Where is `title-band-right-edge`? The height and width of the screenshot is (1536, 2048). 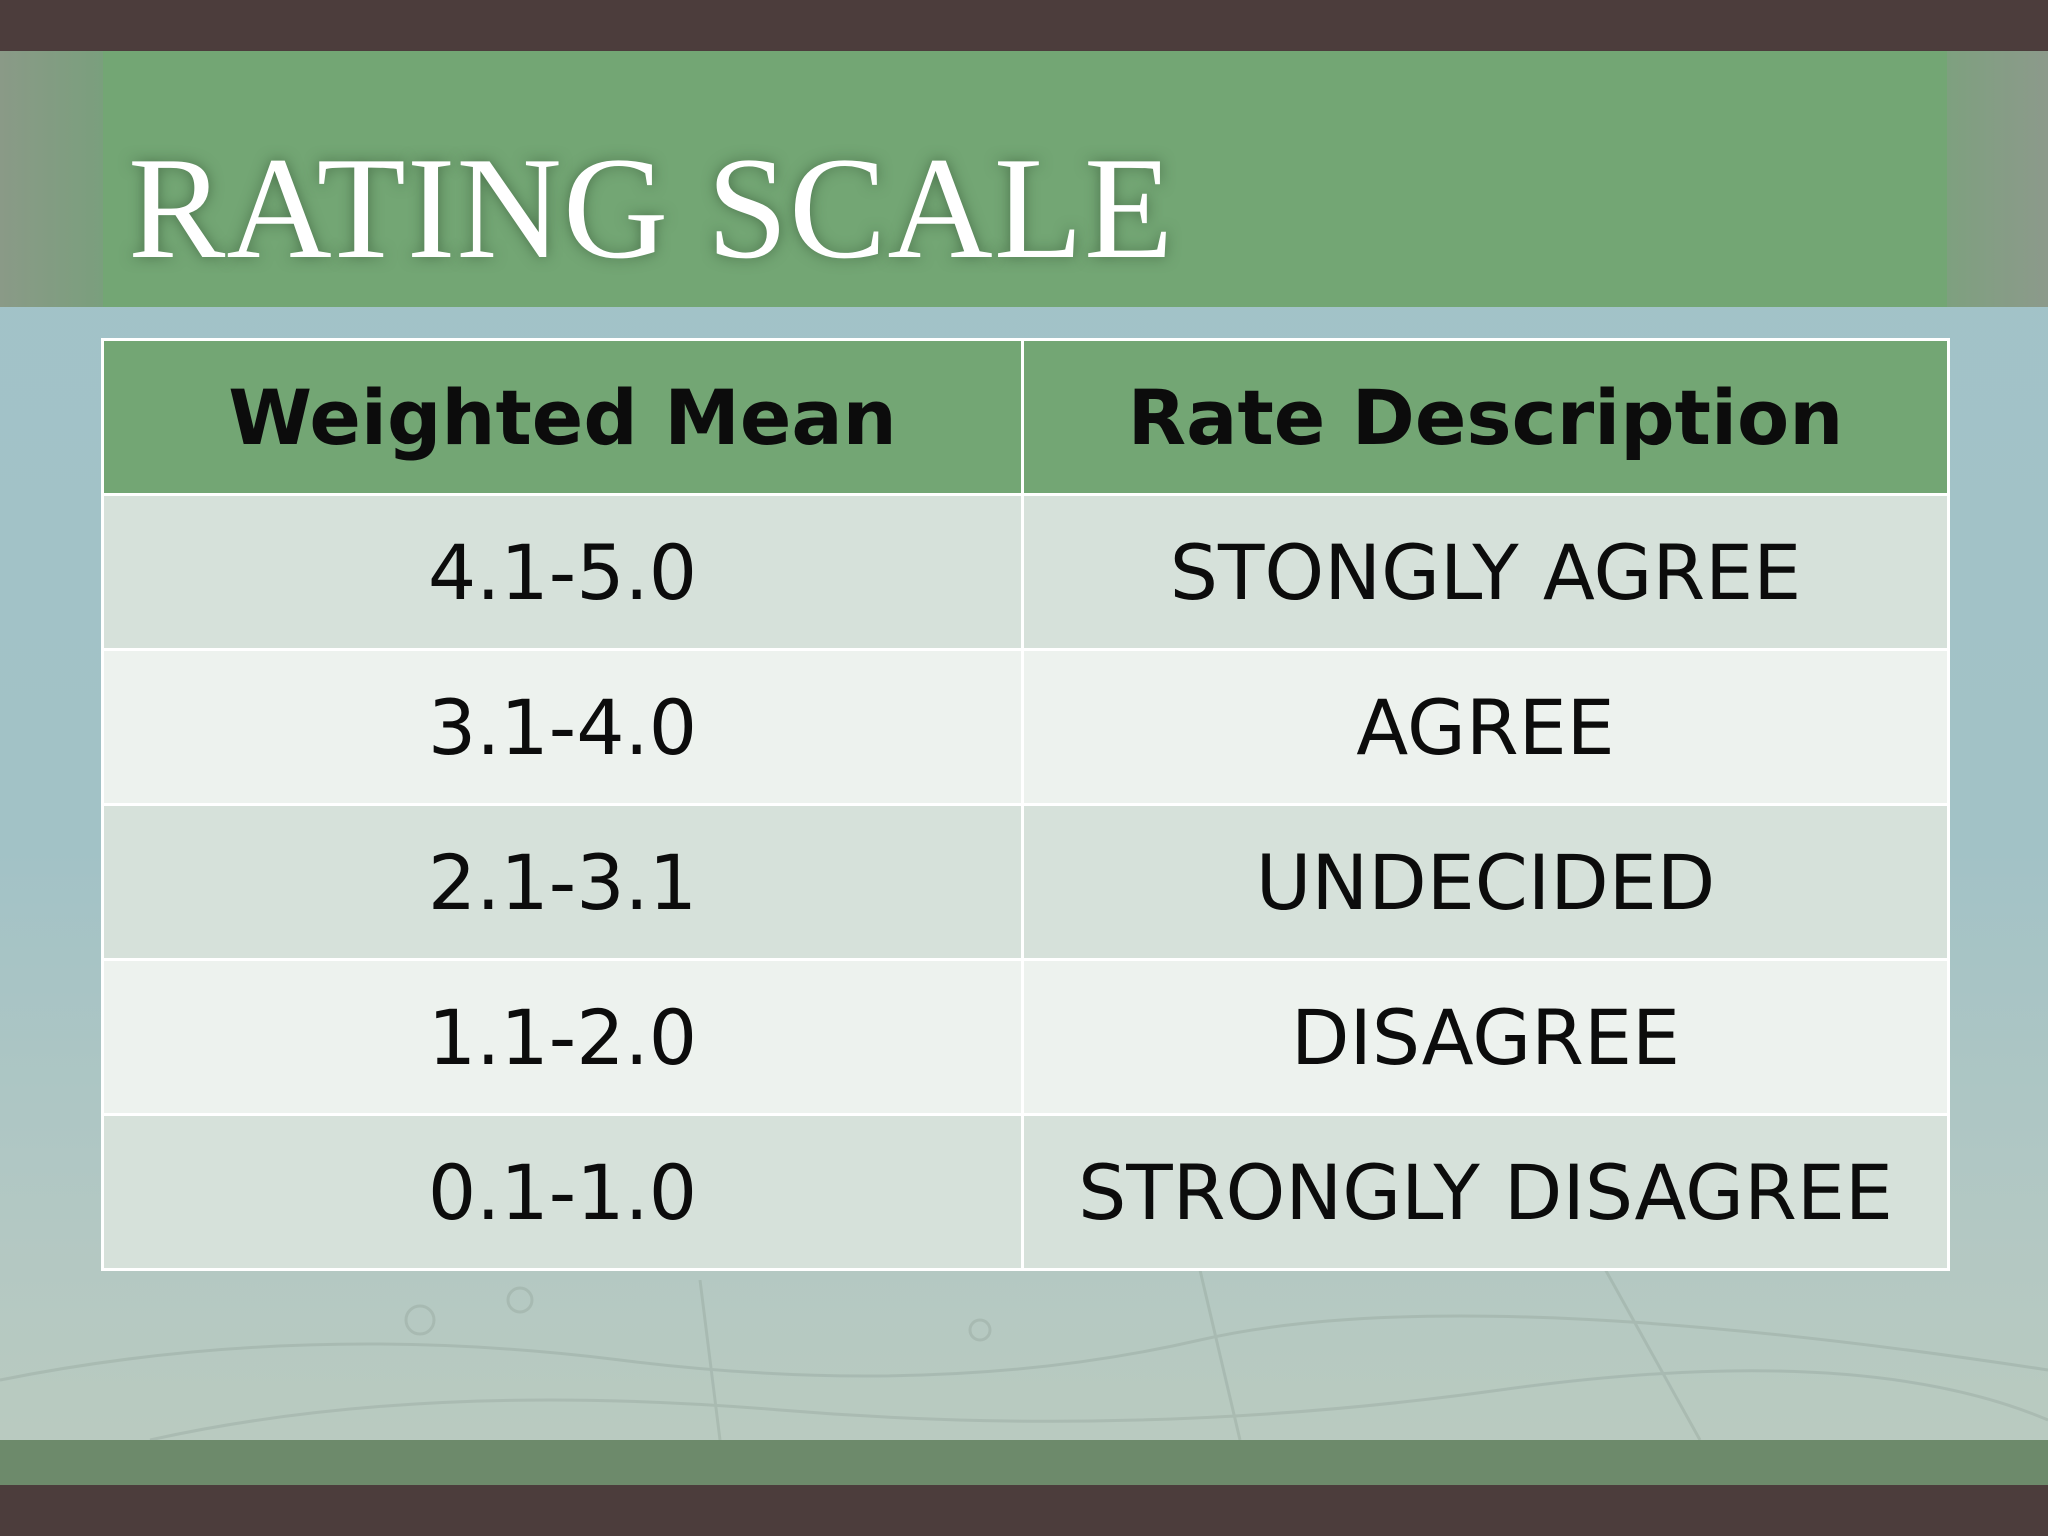 title-band-right-edge is located at coordinates (1997, 179).